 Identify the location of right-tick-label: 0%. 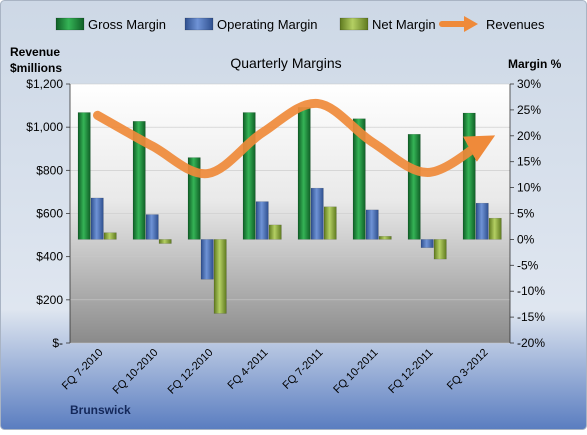
(526, 239).